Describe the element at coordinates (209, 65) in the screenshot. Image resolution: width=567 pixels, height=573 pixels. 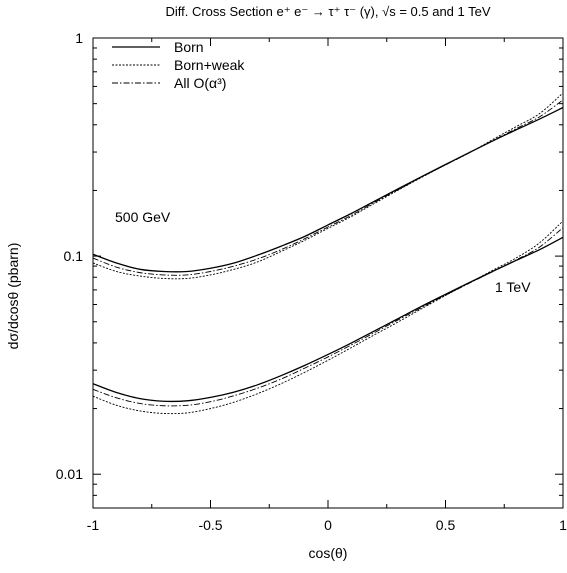
I see `legend-label-born-weak: Born+weak` at that location.